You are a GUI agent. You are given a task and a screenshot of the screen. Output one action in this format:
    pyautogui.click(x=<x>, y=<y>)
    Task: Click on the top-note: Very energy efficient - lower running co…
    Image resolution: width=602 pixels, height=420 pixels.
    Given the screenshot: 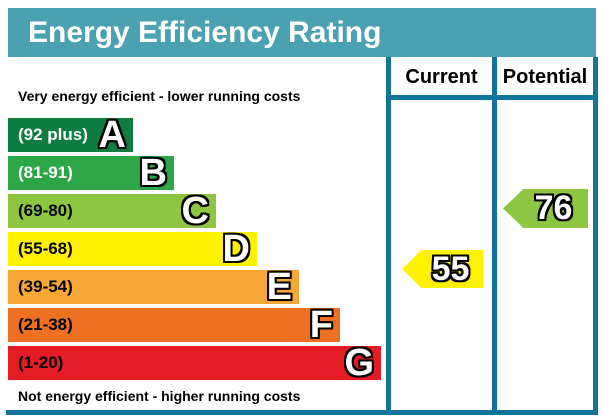 What is the action you would take?
    pyautogui.click(x=159, y=96)
    